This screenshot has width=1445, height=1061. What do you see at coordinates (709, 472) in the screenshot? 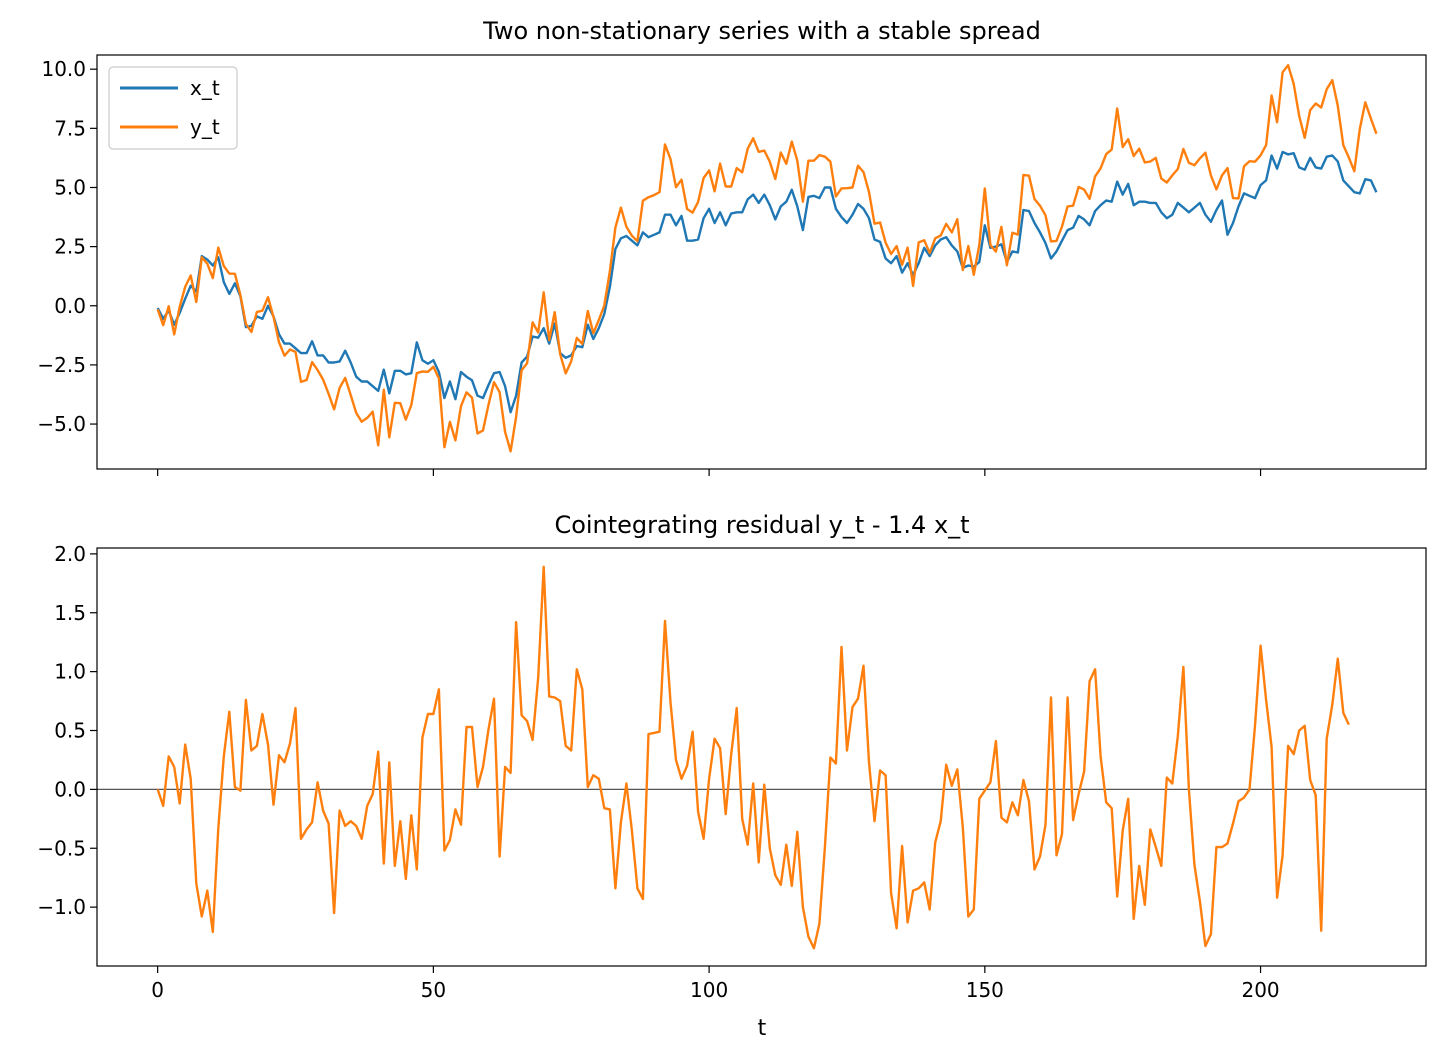
I see `top-x-axis` at bounding box center [709, 472].